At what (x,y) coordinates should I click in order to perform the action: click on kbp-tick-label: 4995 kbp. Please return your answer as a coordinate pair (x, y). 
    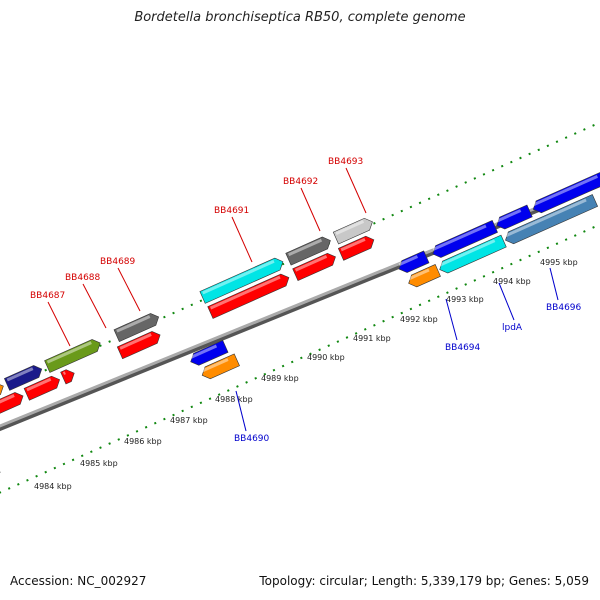
    Looking at the image, I should click on (559, 262).